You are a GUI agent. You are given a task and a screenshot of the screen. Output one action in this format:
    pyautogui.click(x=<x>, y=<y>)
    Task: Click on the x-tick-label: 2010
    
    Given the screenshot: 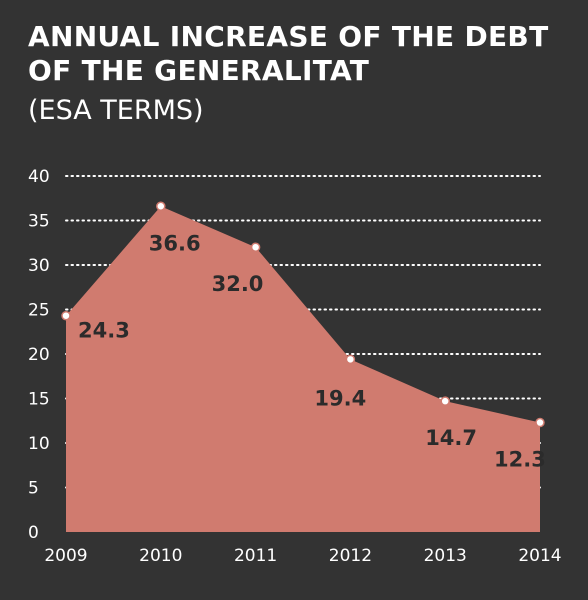 What is the action you would take?
    pyautogui.click(x=160, y=556)
    